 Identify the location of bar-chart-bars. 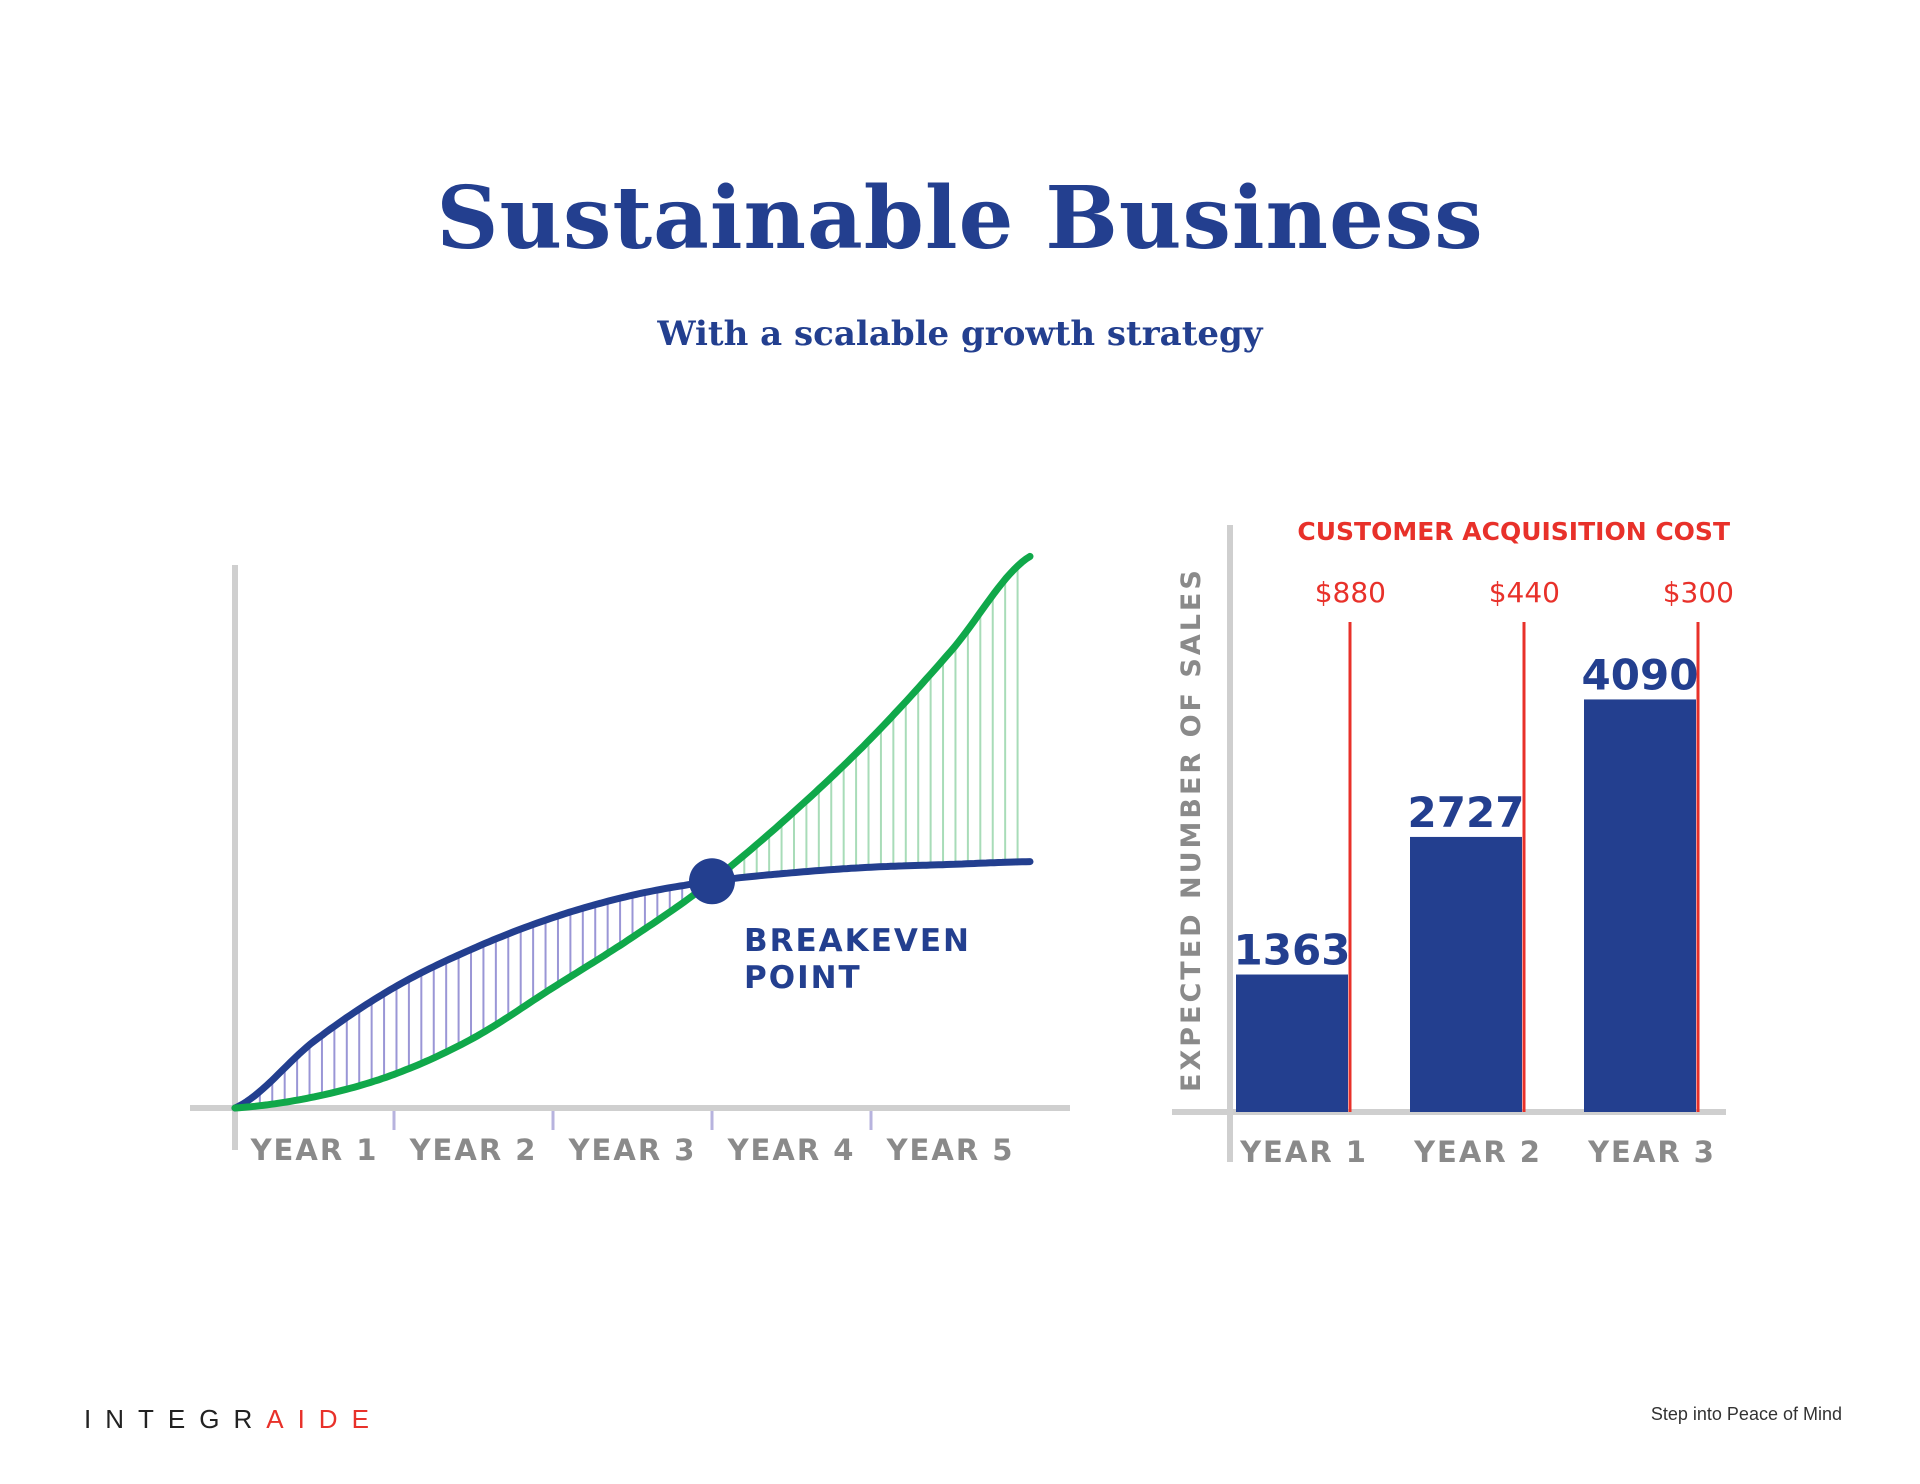
(1466, 905).